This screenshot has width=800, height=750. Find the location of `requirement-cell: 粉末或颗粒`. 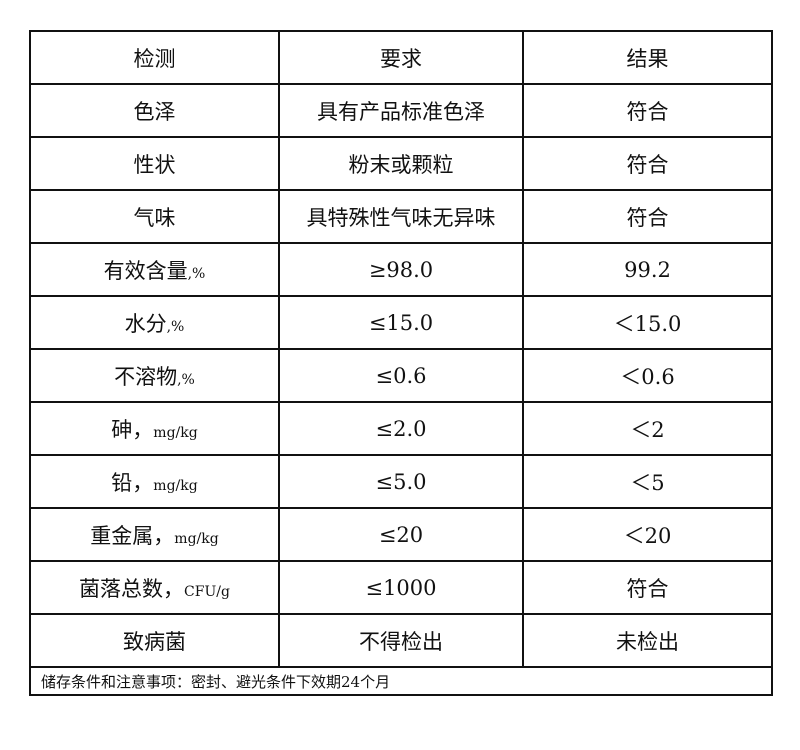

requirement-cell: 粉末或颗粒 is located at coordinates (401, 163).